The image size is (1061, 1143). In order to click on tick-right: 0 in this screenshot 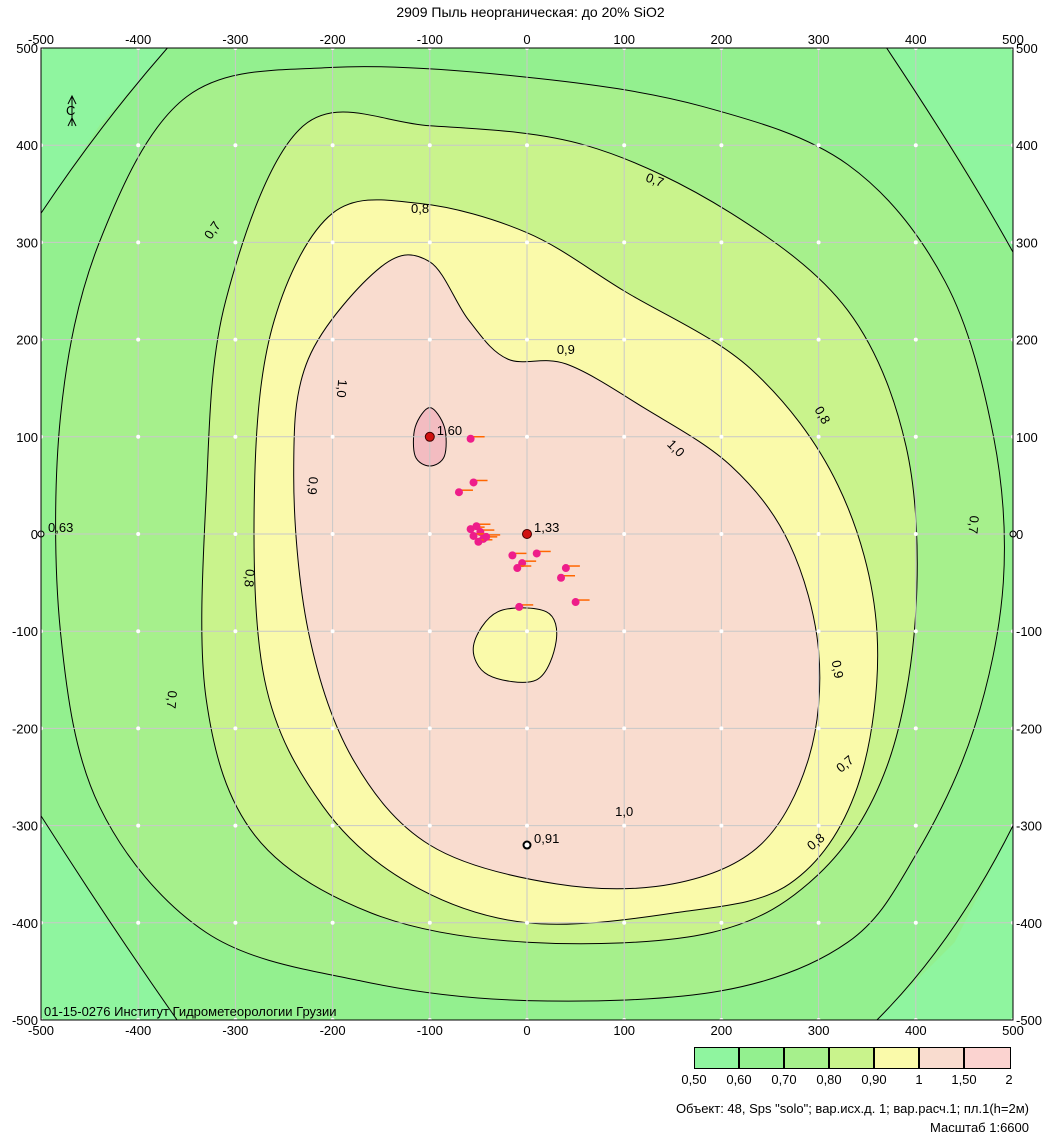, I will do `click(1019, 534)`.